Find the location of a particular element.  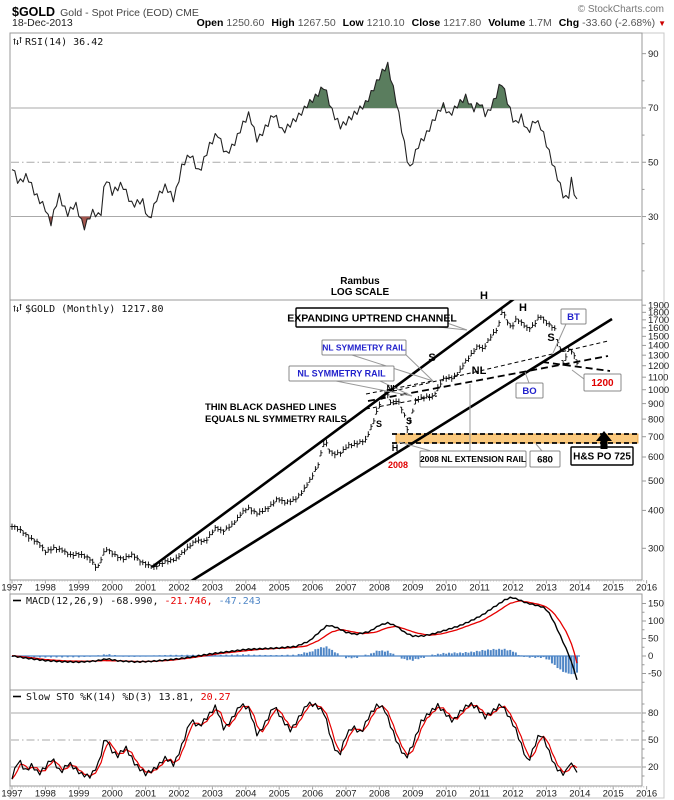

shoulder-2008-right-label: S is located at coordinates (409, 421).